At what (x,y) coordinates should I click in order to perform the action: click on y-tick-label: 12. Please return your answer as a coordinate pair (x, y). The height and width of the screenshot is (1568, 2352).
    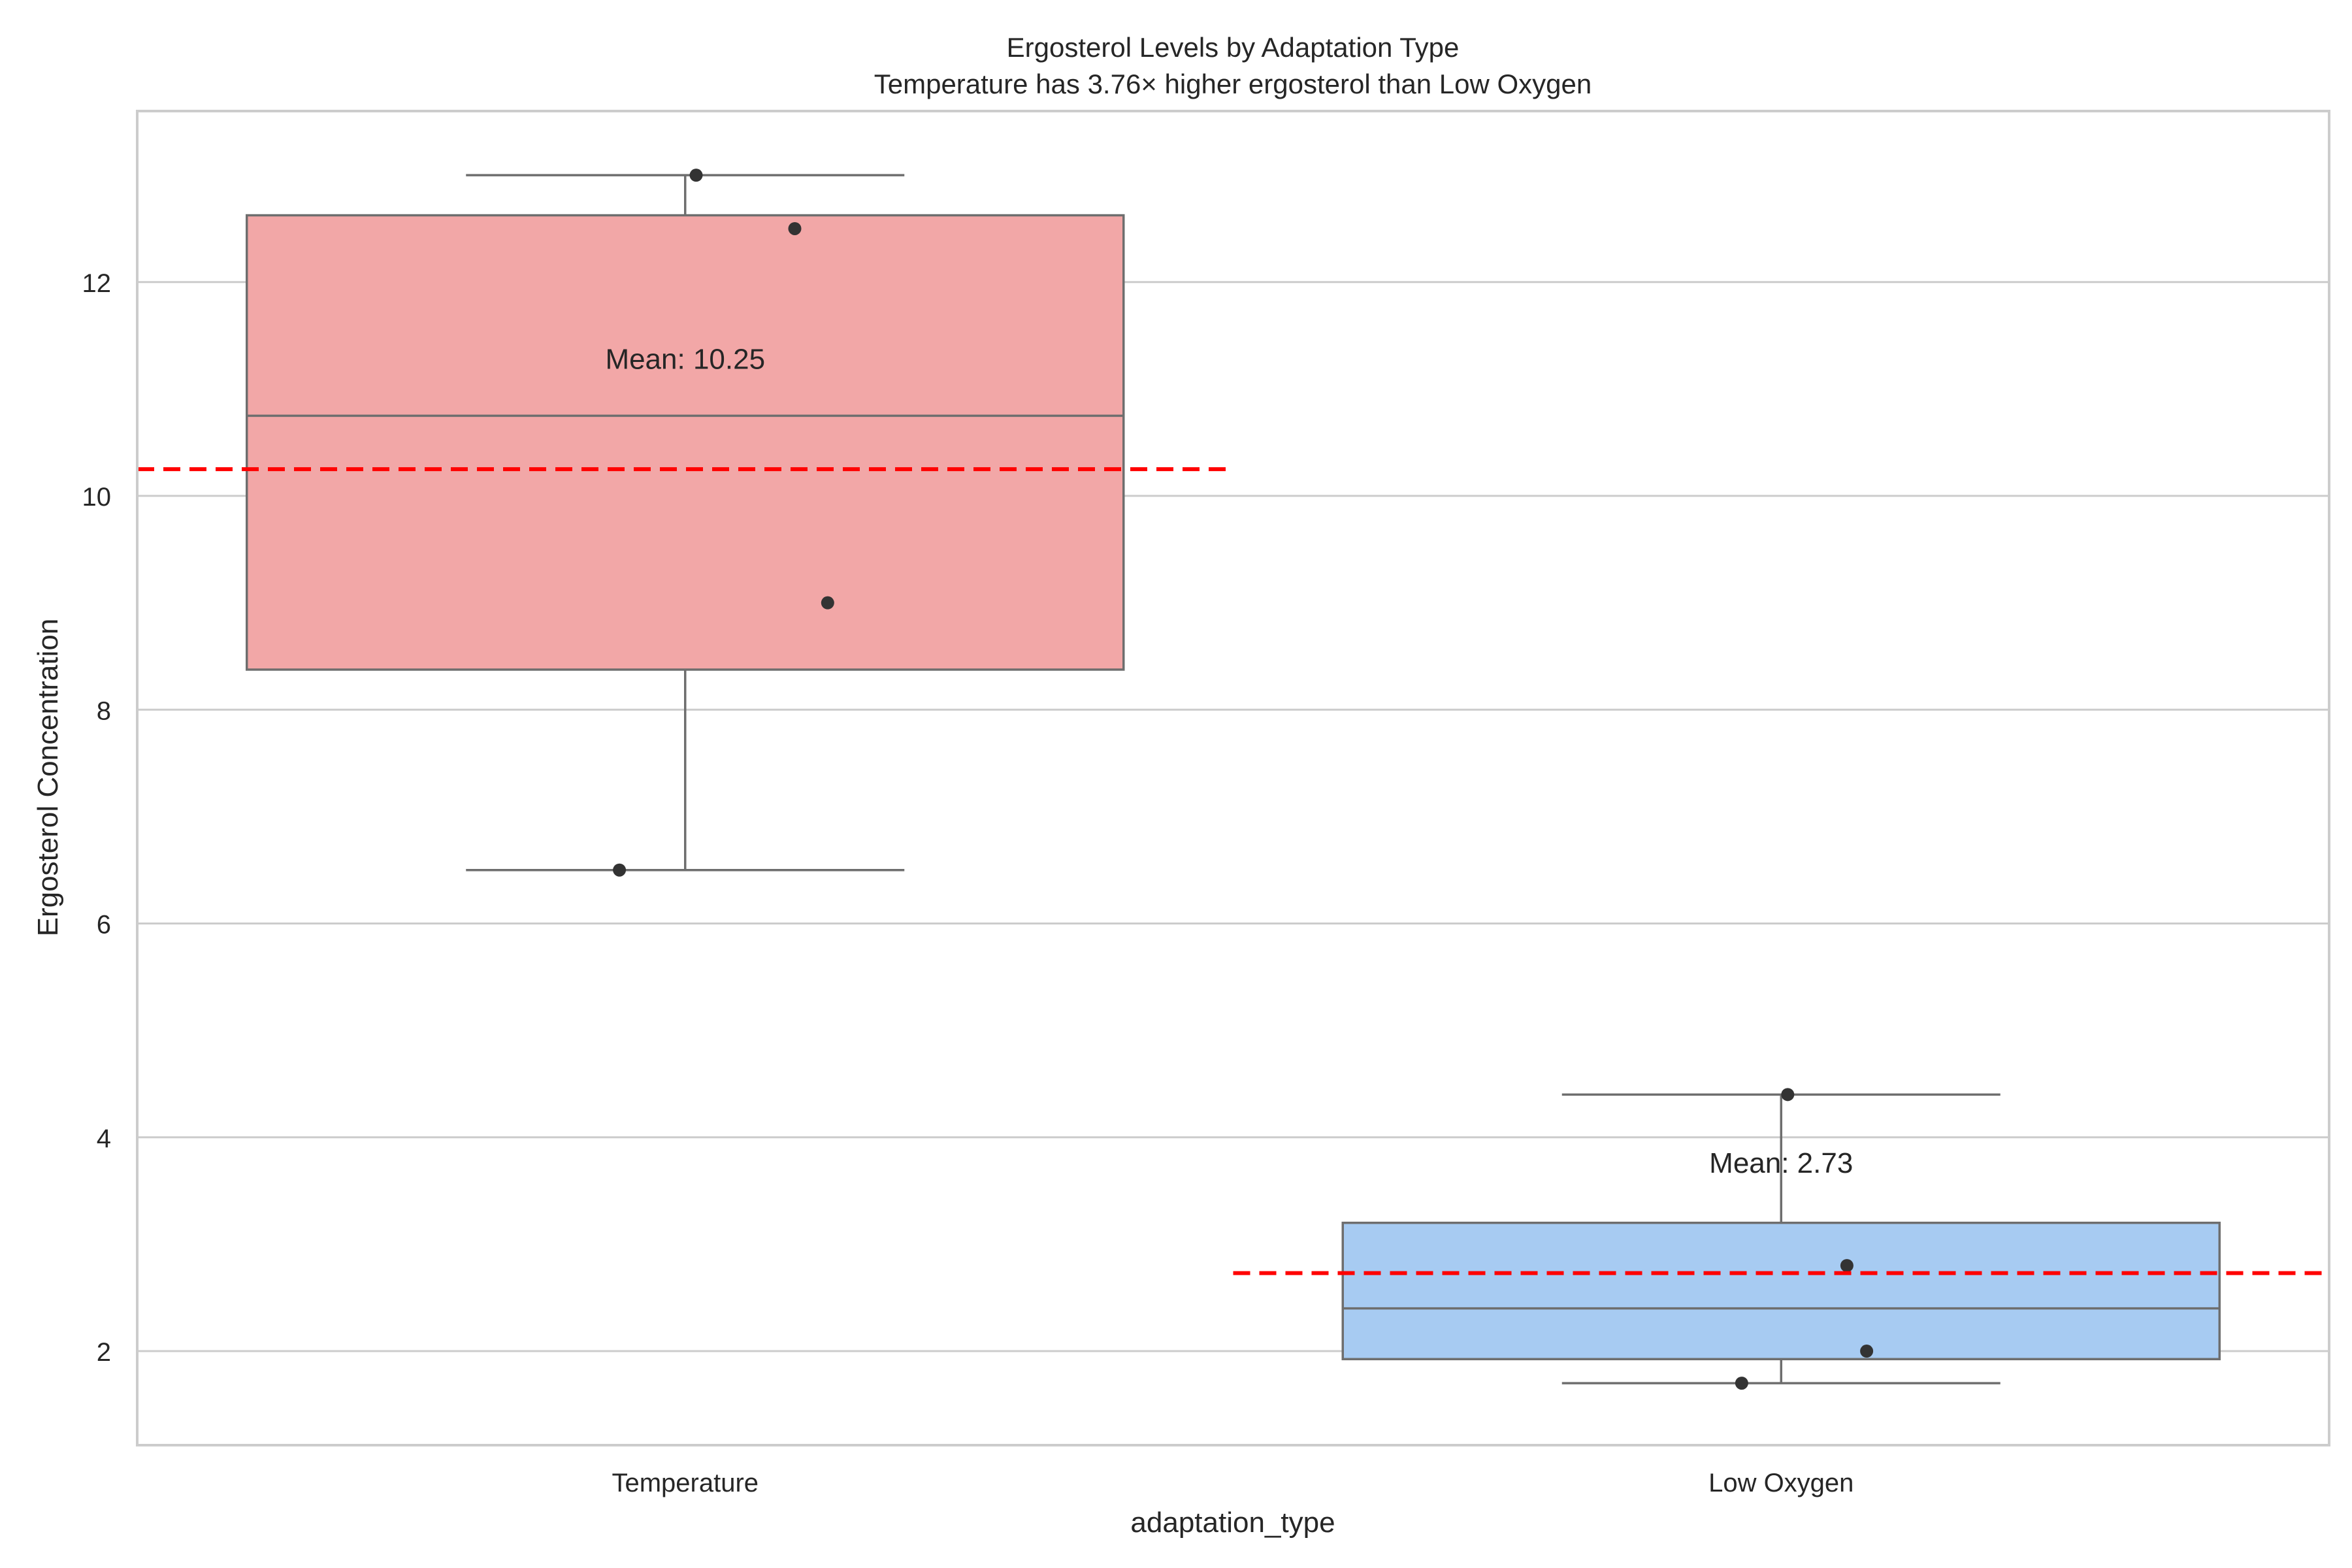
    Looking at the image, I should click on (97, 283).